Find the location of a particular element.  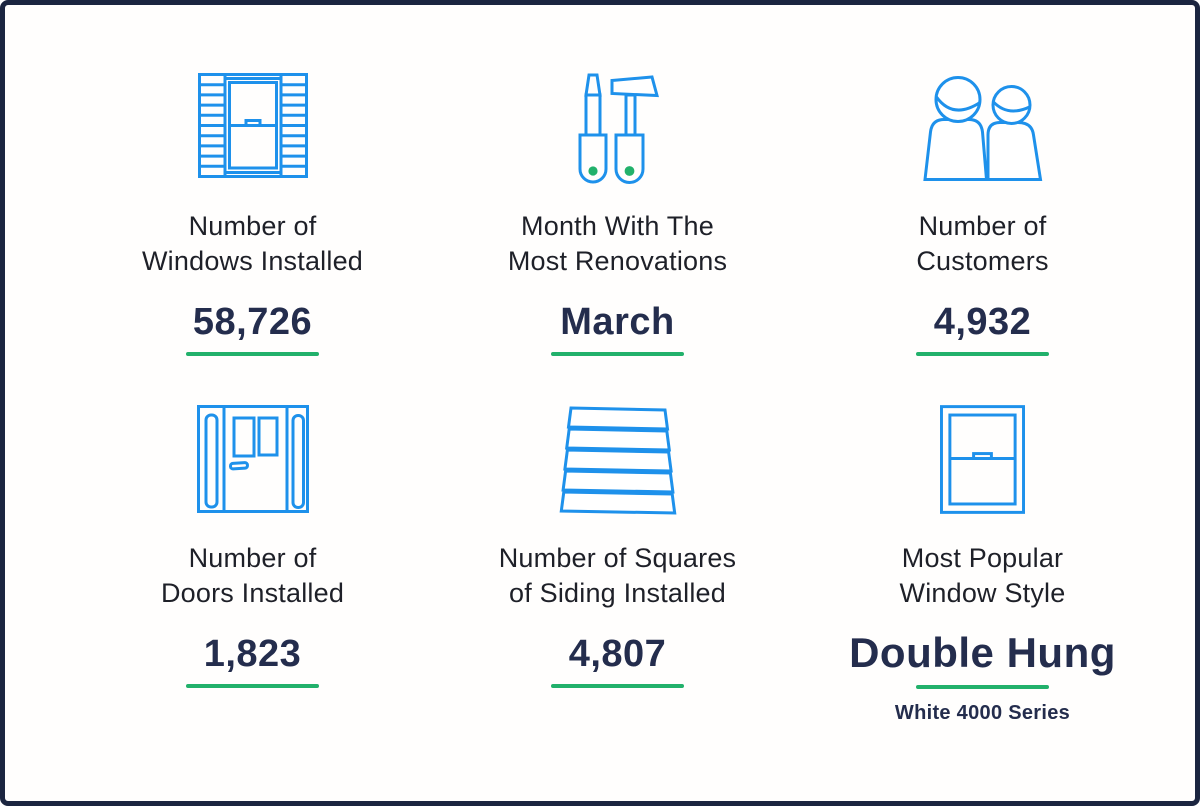

stat-label: Most Popular Window Style is located at coordinates (982, 575).